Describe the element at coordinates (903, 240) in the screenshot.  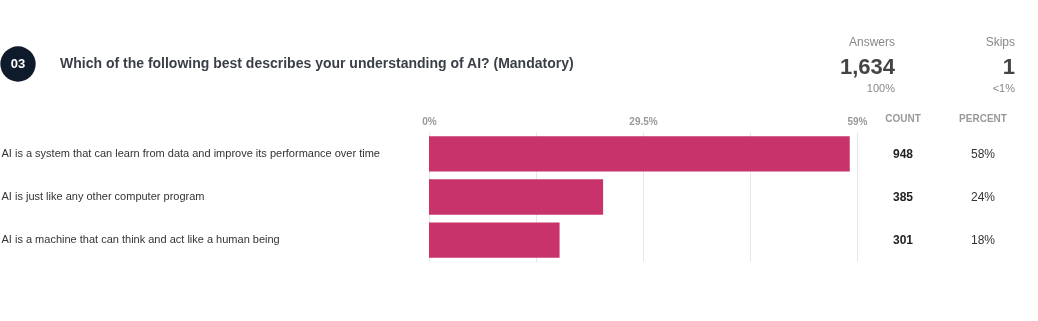
I see `text: 301` at that location.